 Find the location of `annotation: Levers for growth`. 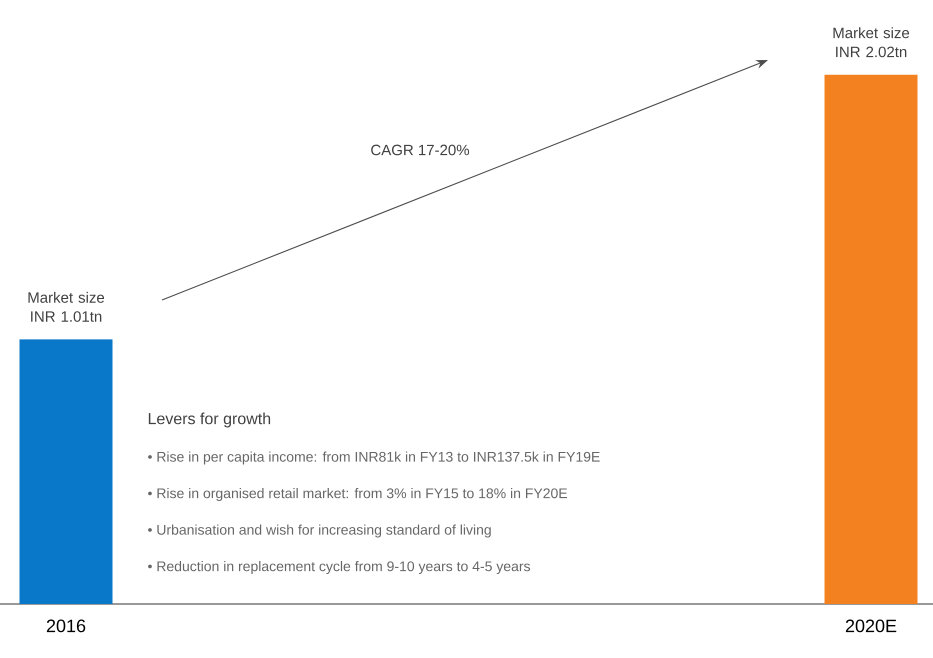

annotation: Levers for growth is located at coordinates (209, 420).